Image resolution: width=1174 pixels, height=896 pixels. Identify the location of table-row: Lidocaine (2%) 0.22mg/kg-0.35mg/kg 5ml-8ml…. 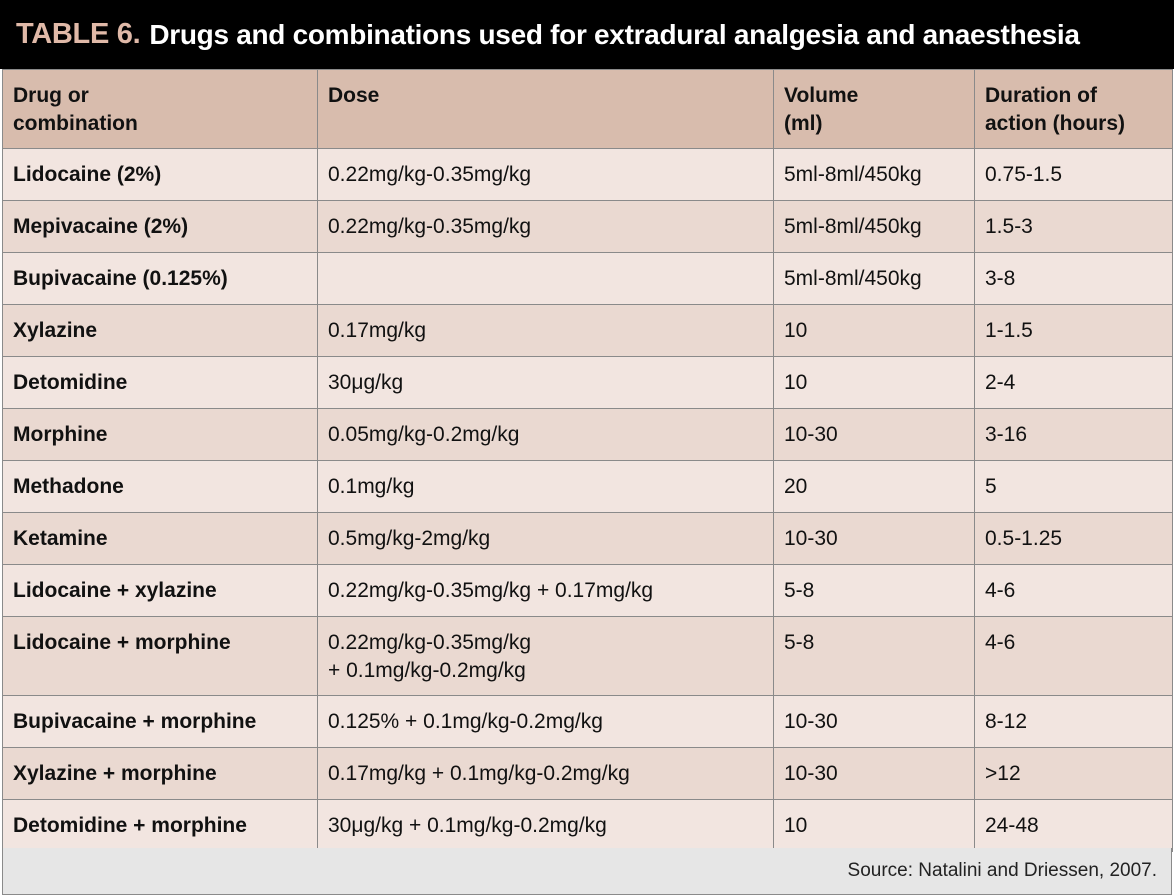
(587, 174).